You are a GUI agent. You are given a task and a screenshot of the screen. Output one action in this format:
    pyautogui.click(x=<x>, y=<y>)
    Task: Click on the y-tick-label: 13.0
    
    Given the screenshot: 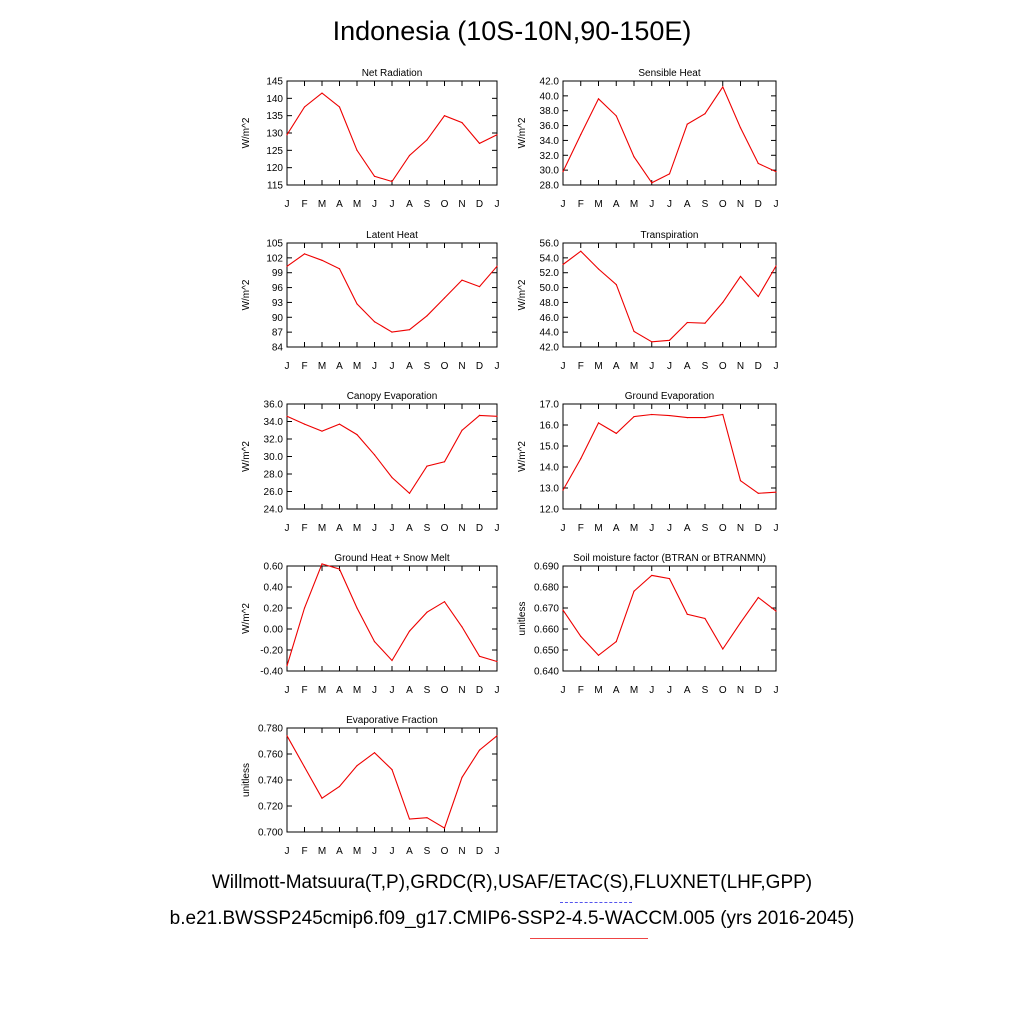 What is the action you would take?
    pyautogui.click(x=550, y=489)
    